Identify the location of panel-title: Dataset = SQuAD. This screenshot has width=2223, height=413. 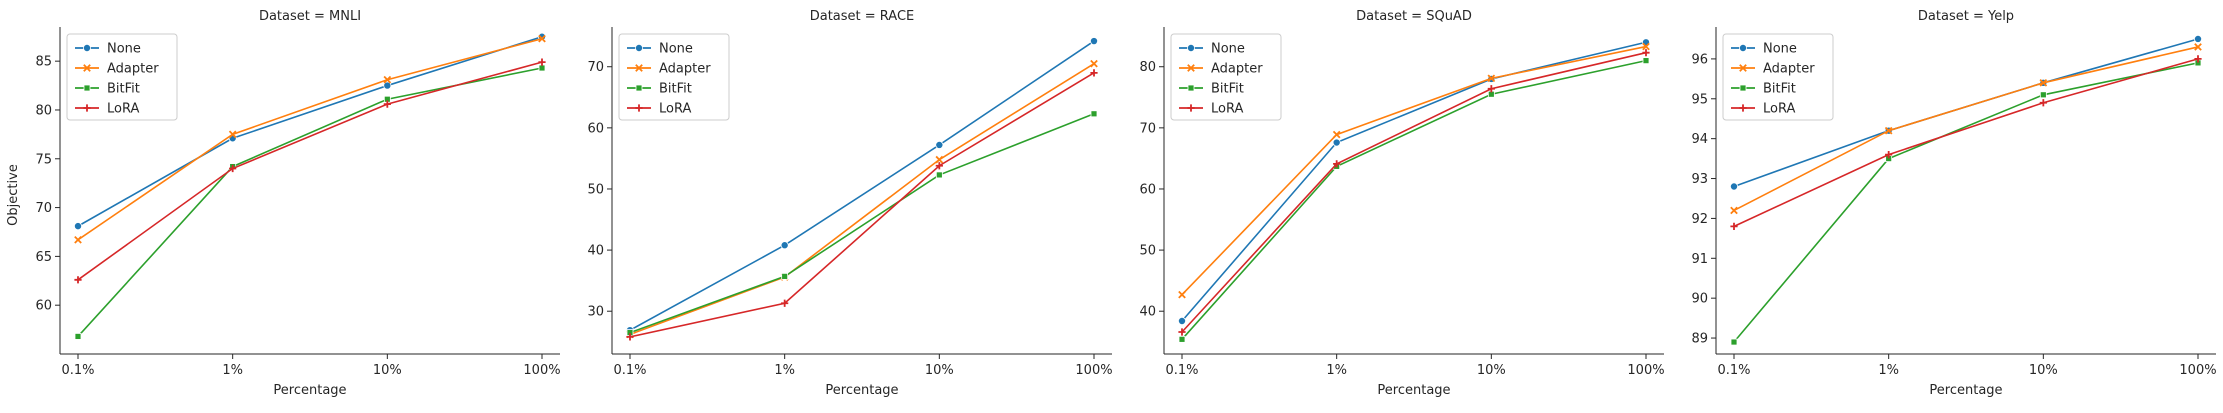
(1414, 16).